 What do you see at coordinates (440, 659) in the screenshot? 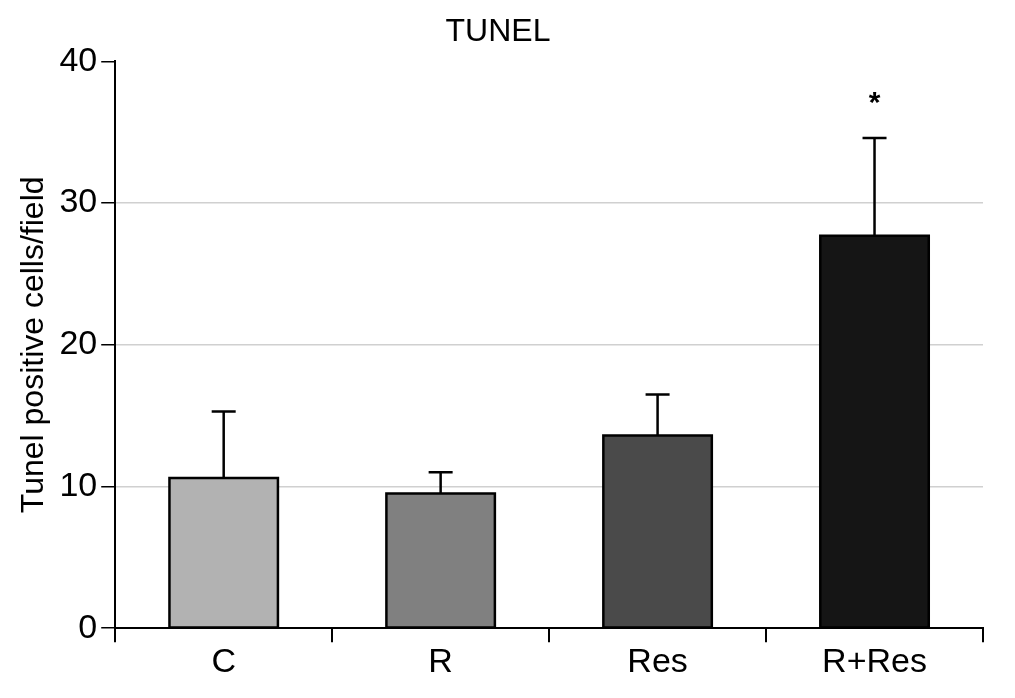
I see `x-tick-label: R` at bounding box center [440, 659].